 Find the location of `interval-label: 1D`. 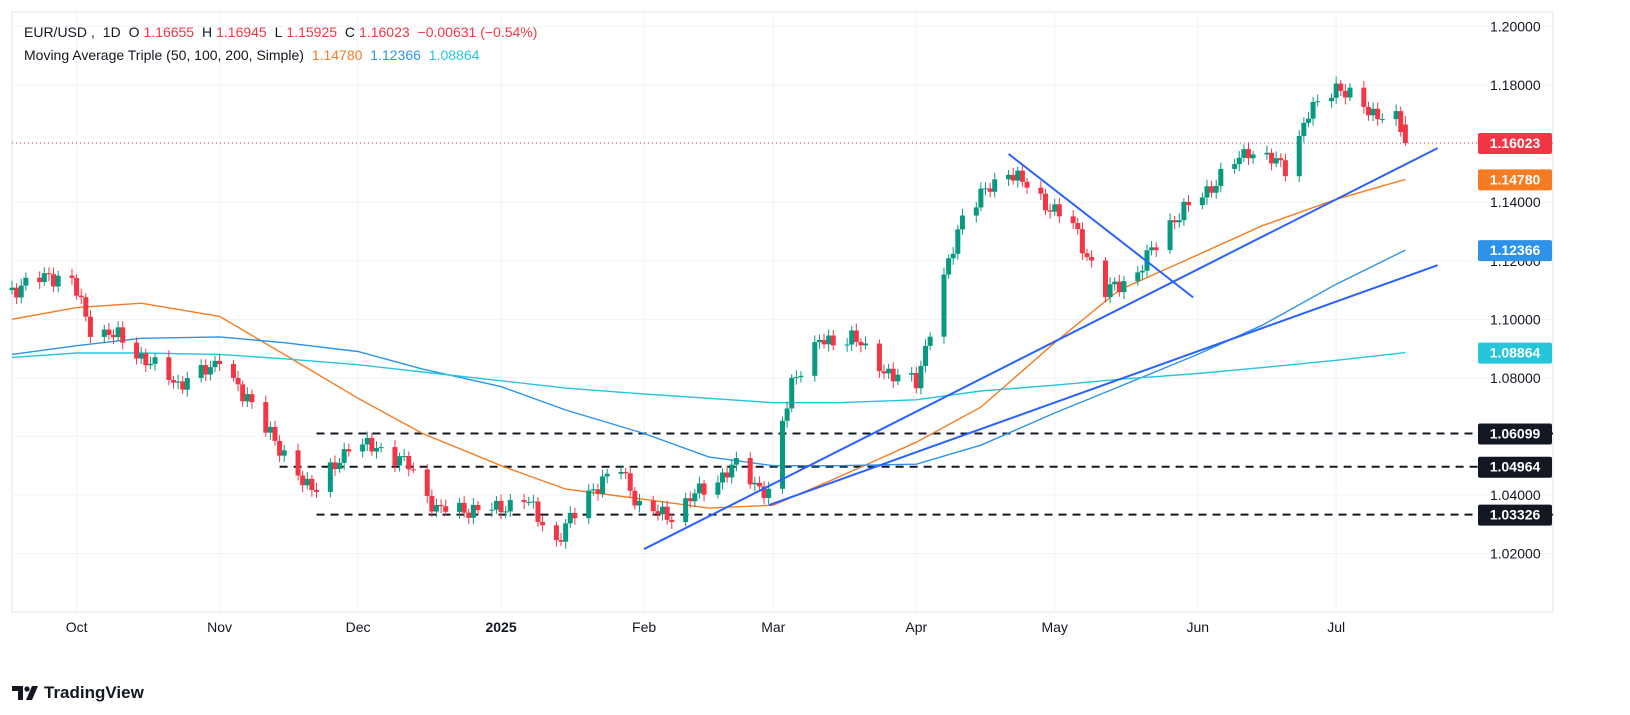

interval-label: 1D is located at coordinates (111, 32).